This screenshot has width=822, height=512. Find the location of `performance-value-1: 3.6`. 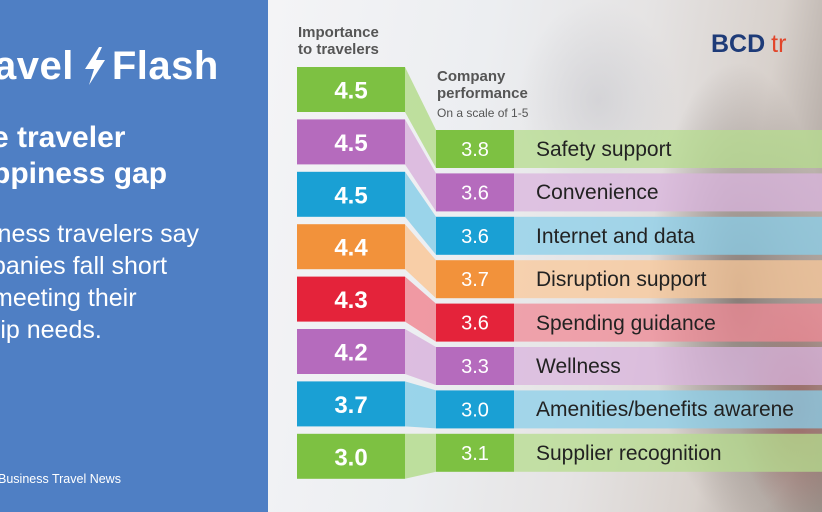

performance-value-1: 3.6 is located at coordinates (475, 193).